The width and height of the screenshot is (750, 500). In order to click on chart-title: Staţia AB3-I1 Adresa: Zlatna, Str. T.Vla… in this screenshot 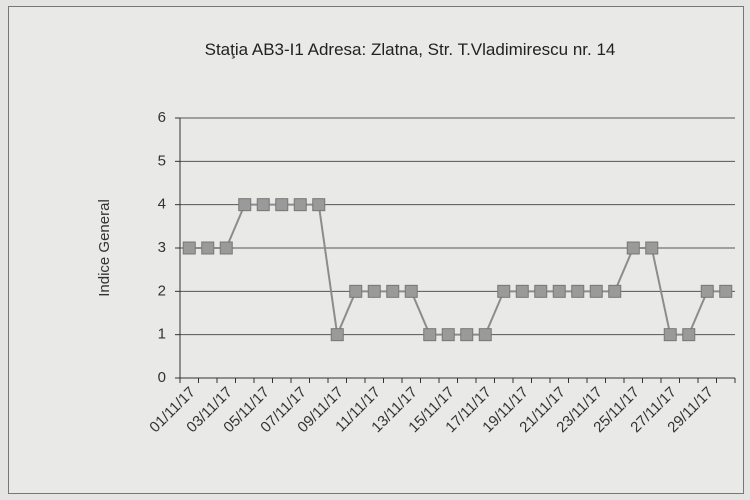, I will do `click(410, 49)`.